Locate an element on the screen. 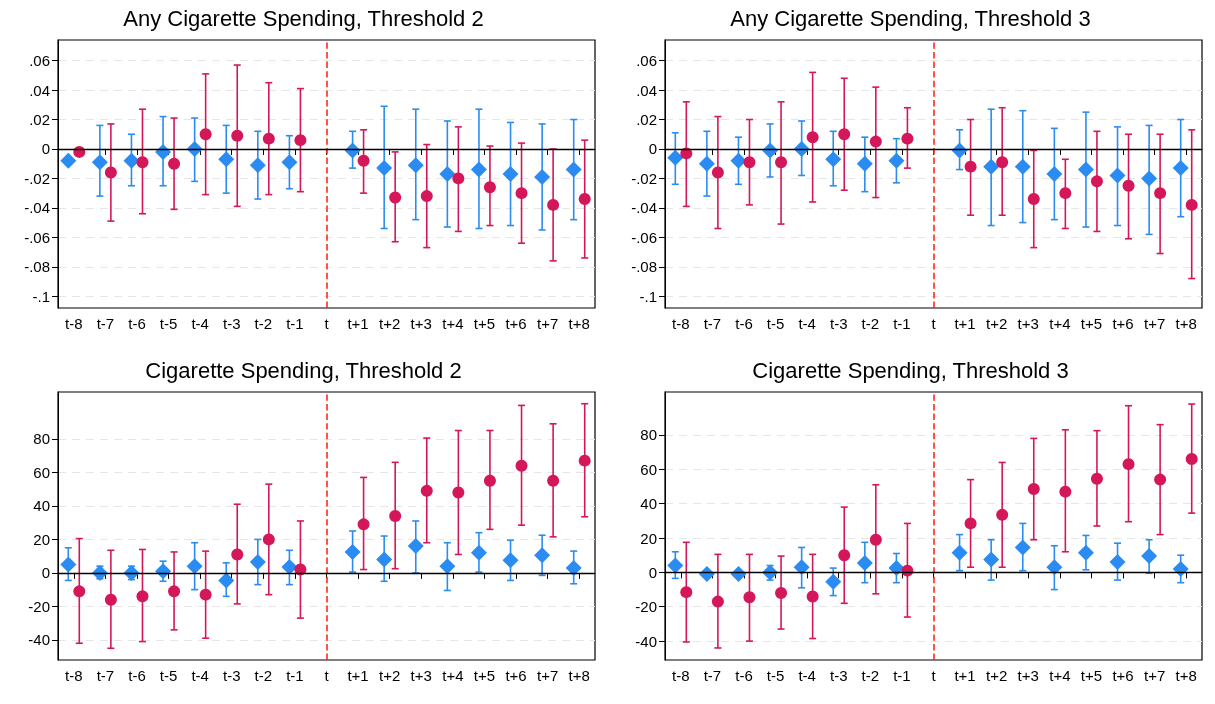 The width and height of the screenshot is (1215, 704). chart-title: Cigarette Spending, Threshold 3 is located at coordinates (910, 370).